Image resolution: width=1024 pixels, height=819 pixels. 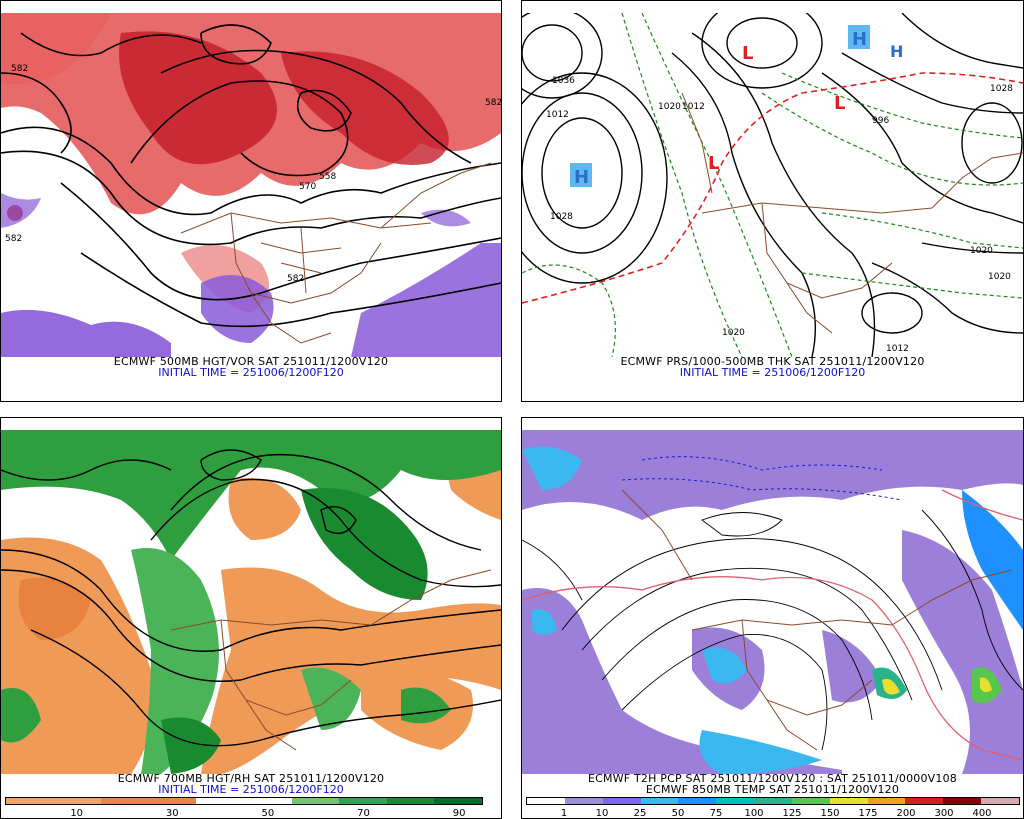 What do you see at coordinates (307, 187) in the screenshot?
I see `height-label: 570` at bounding box center [307, 187].